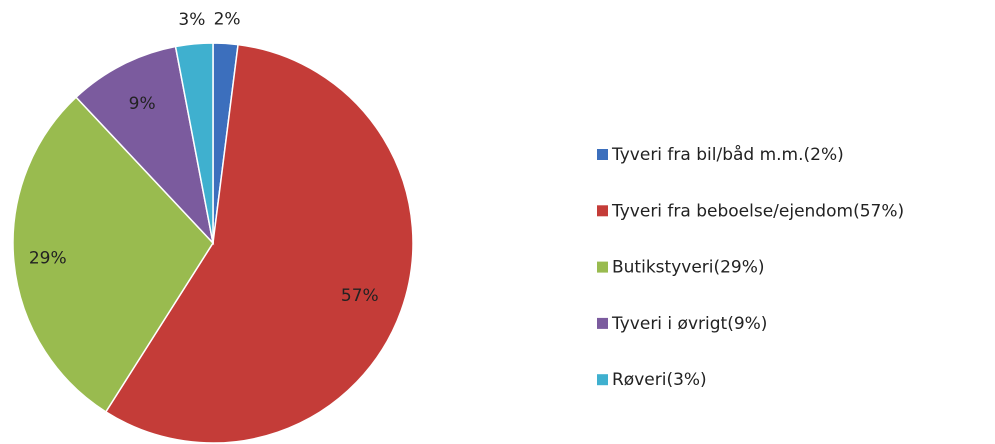  I want to click on legend-label: Tyveri fra beboelse/ejendom(57%), so click(757, 211).